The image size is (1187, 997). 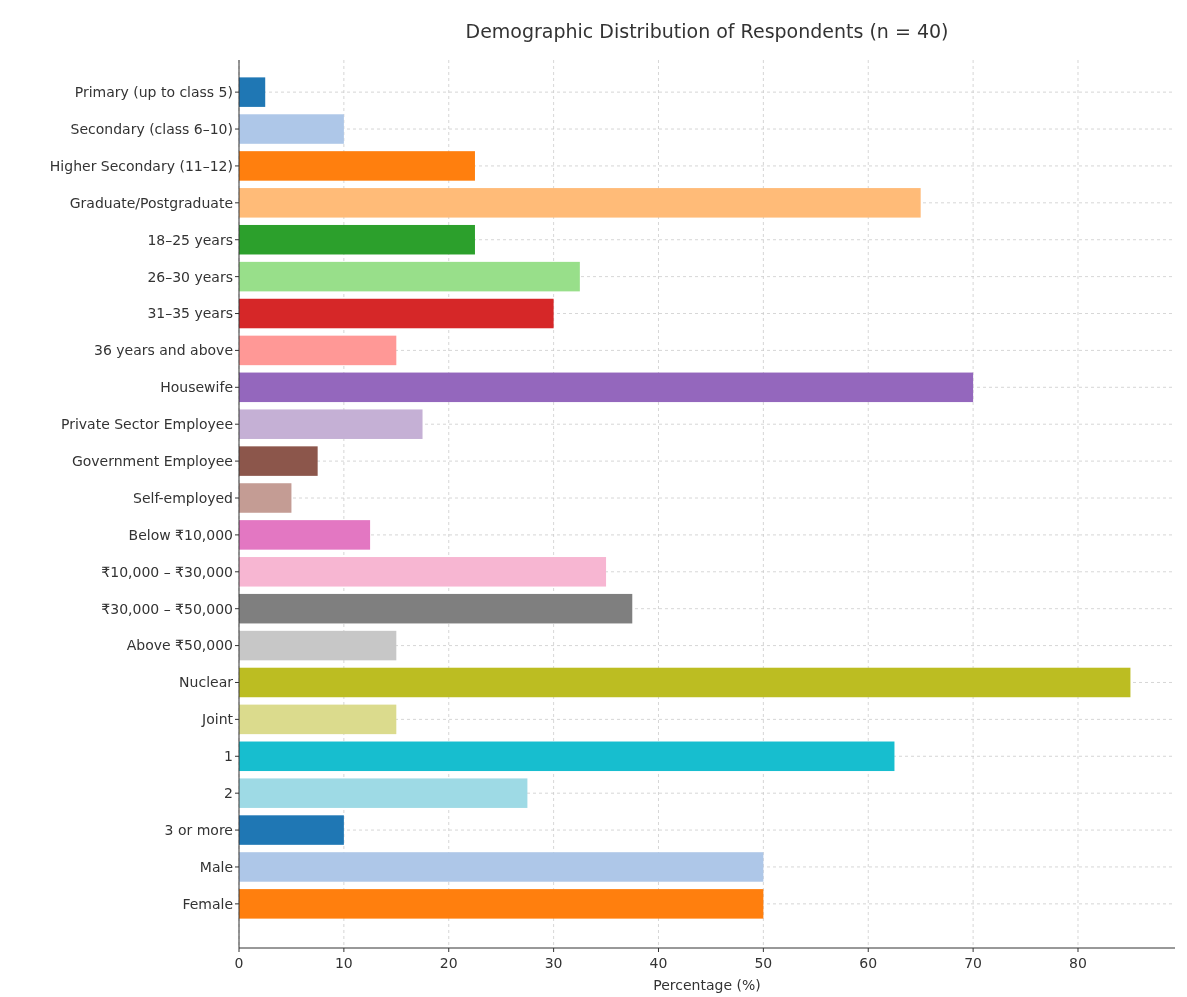 What do you see at coordinates (163, 350) in the screenshot?
I see `y-tick-label: 36 years and above` at bounding box center [163, 350].